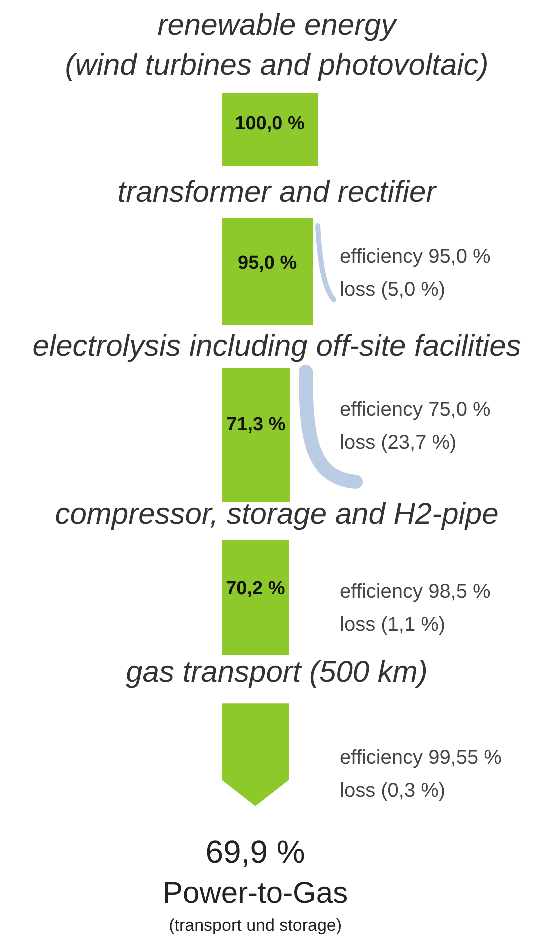 Image resolution: width=554 pixels, height=940 pixels. I want to click on category-label: compressor, storage and H2-pipe, so click(277, 514).